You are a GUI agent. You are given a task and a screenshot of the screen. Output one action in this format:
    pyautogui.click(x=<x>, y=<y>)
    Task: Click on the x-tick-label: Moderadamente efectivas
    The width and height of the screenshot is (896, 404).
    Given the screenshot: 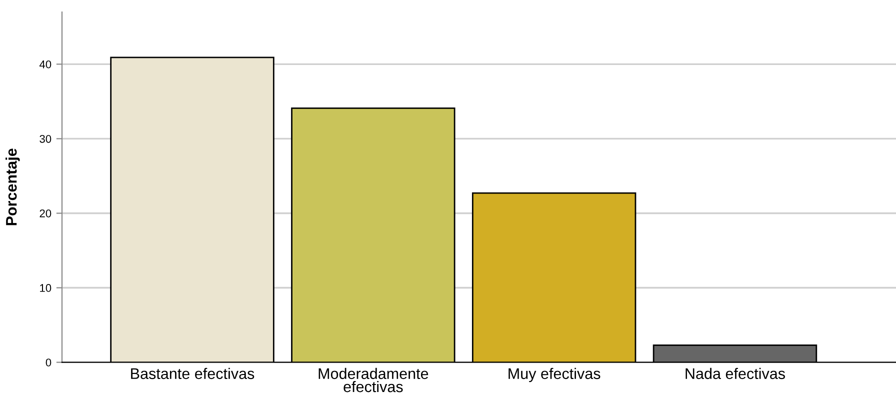 What is the action you would take?
    pyautogui.click(x=373, y=380)
    